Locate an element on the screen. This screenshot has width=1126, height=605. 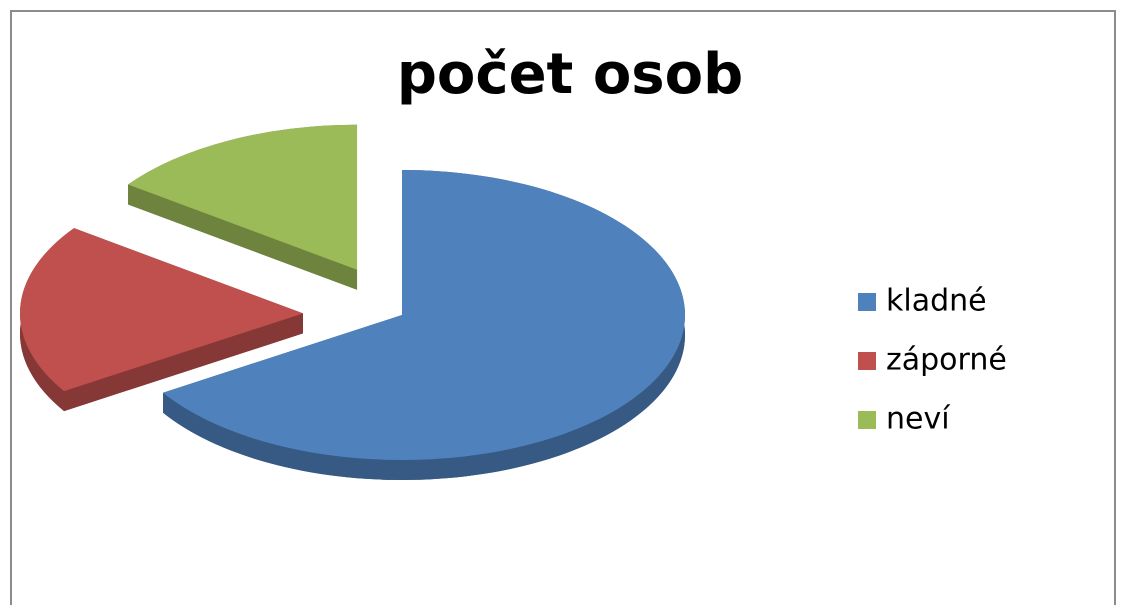
legend-label: kladné is located at coordinates (936, 301).